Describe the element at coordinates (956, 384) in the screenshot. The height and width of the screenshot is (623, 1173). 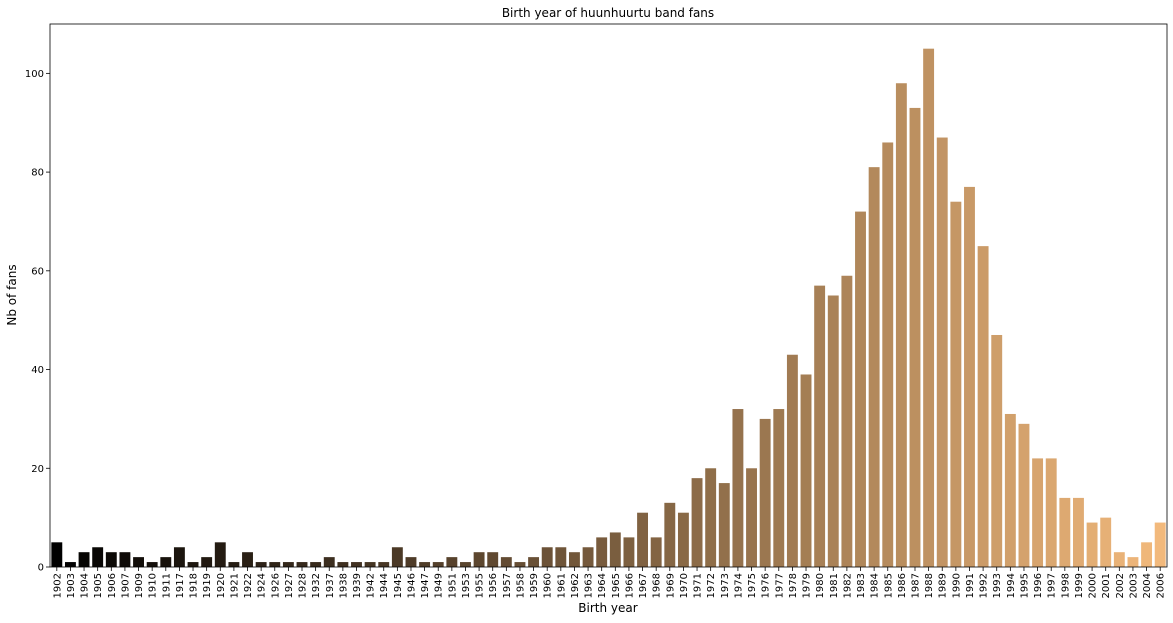
I see `bar-1990` at that location.